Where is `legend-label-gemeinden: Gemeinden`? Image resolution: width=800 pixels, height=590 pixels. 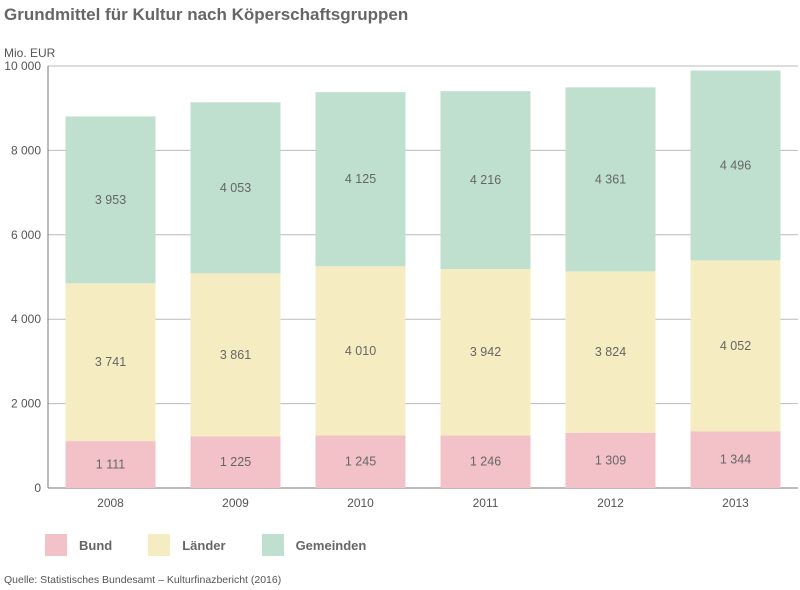
legend-label-gemeinden: Gemeinden is located at coordinates (331, 545).